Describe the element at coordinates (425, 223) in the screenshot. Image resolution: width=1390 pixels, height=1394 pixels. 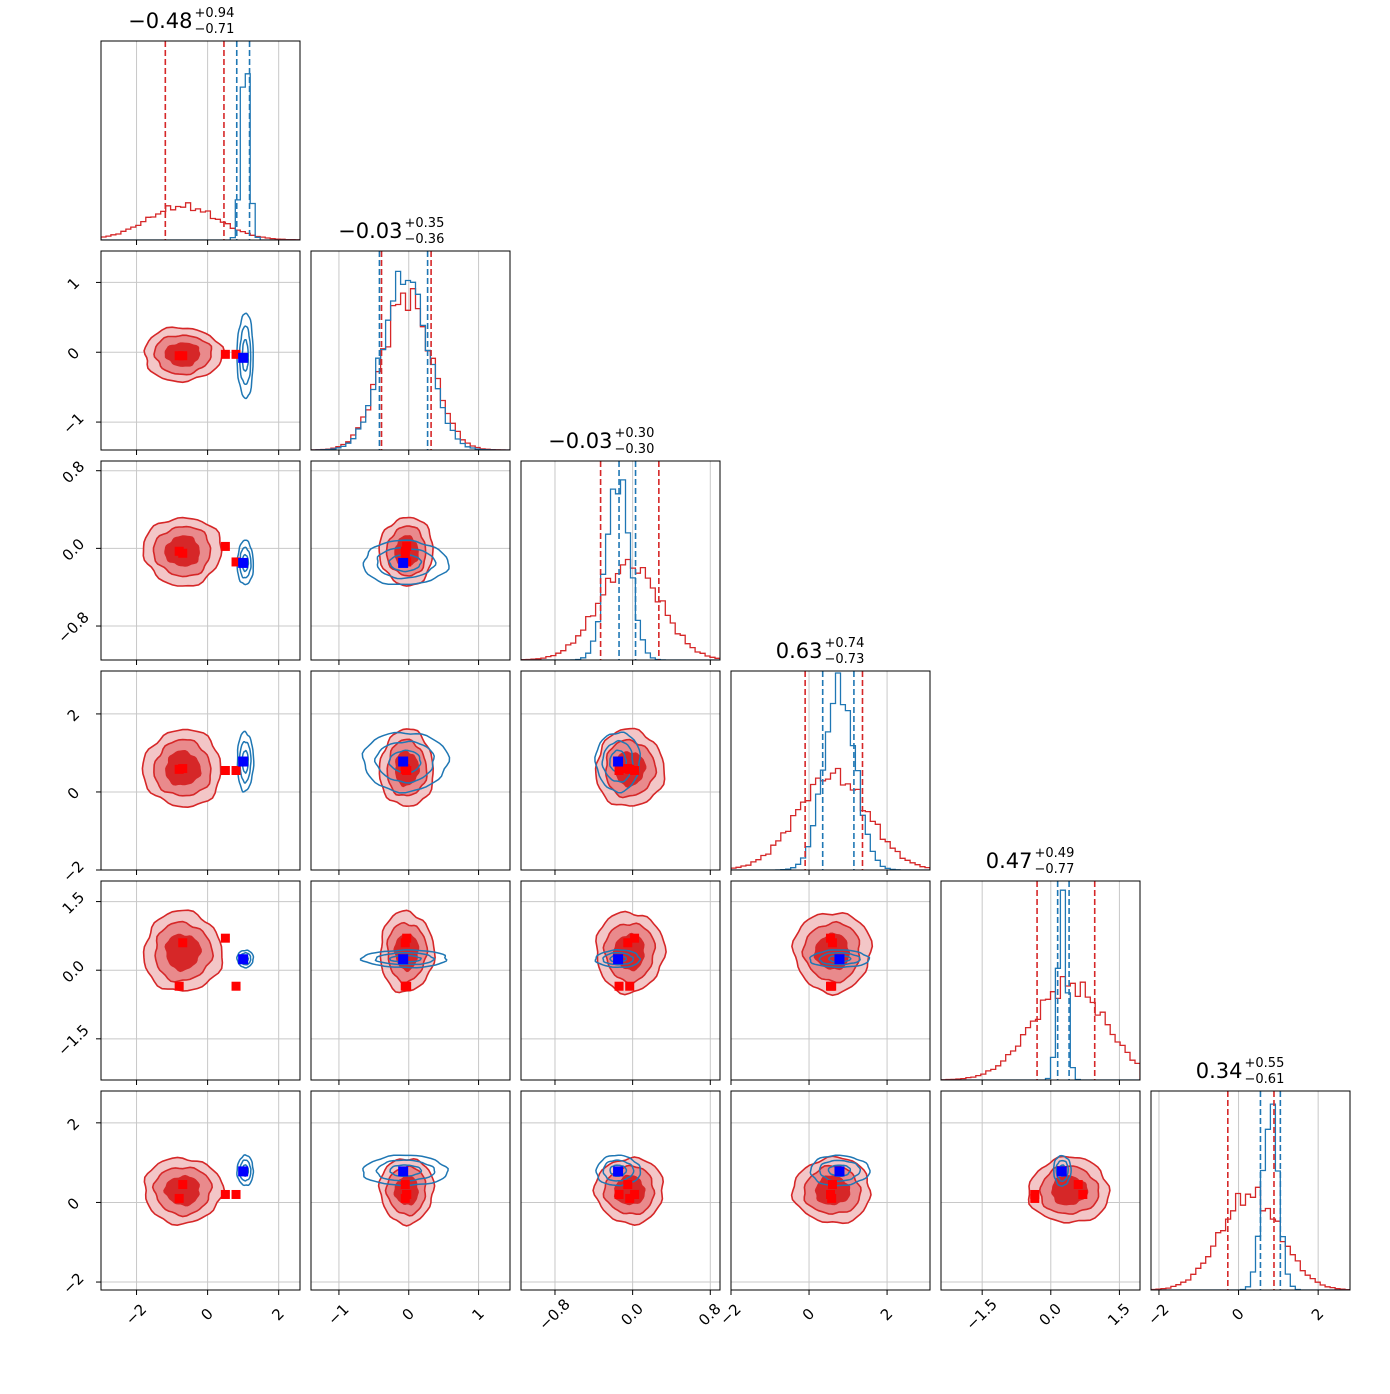
I see `panel-title-upper-error: +0.35` at that location.